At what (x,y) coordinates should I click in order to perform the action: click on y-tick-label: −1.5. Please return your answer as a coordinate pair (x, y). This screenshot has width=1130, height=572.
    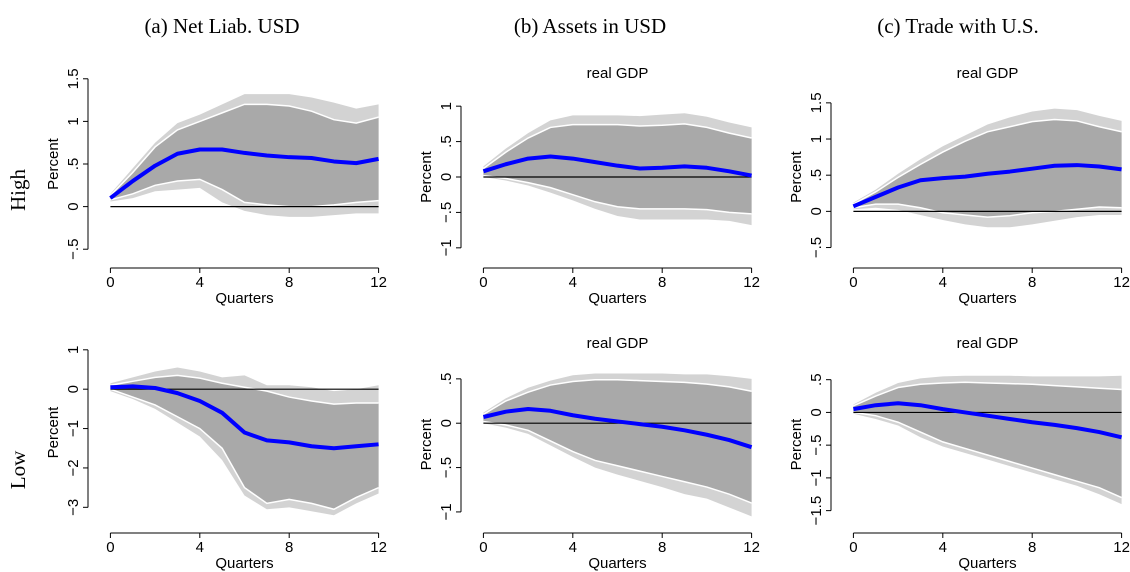
    Looking at the image, I should click on (816, 511).